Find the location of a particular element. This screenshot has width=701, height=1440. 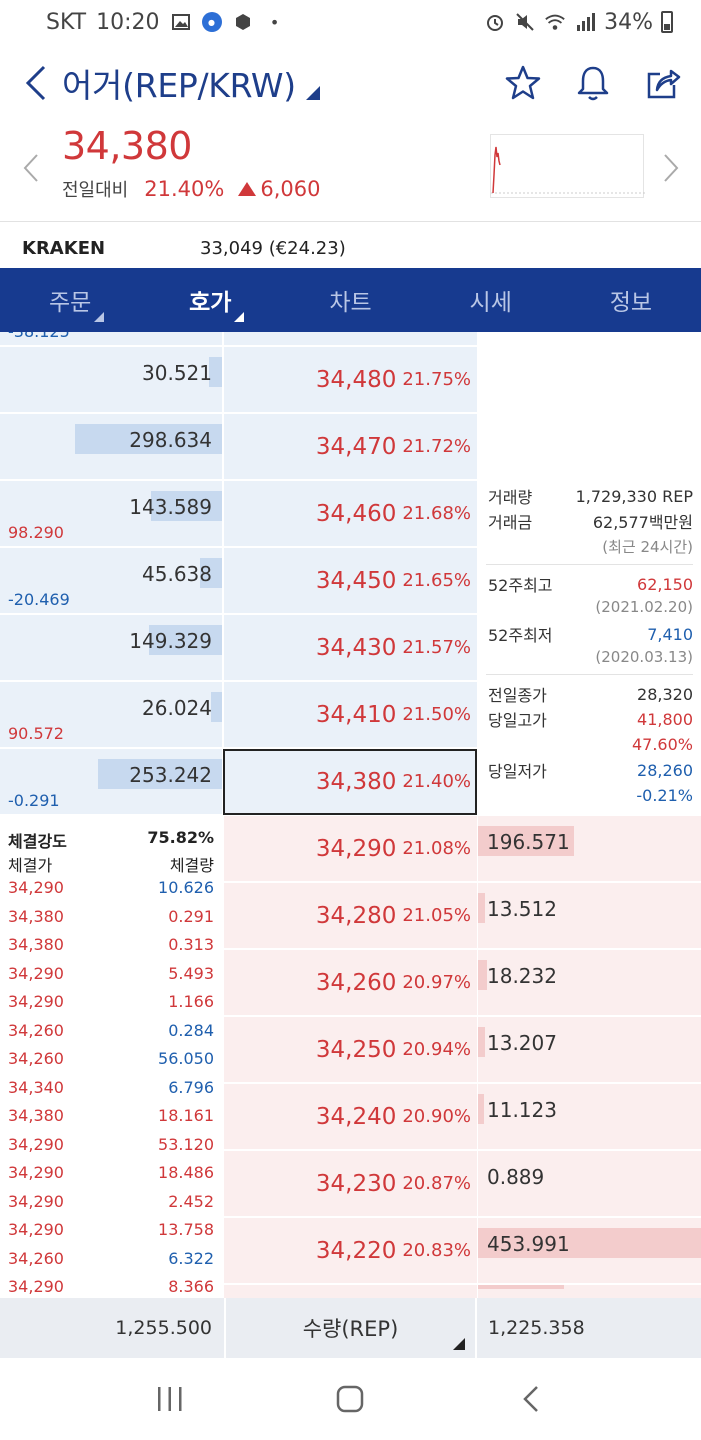

ask-price-cell: 34,410 21.50% is located at coordinates (350, 715).